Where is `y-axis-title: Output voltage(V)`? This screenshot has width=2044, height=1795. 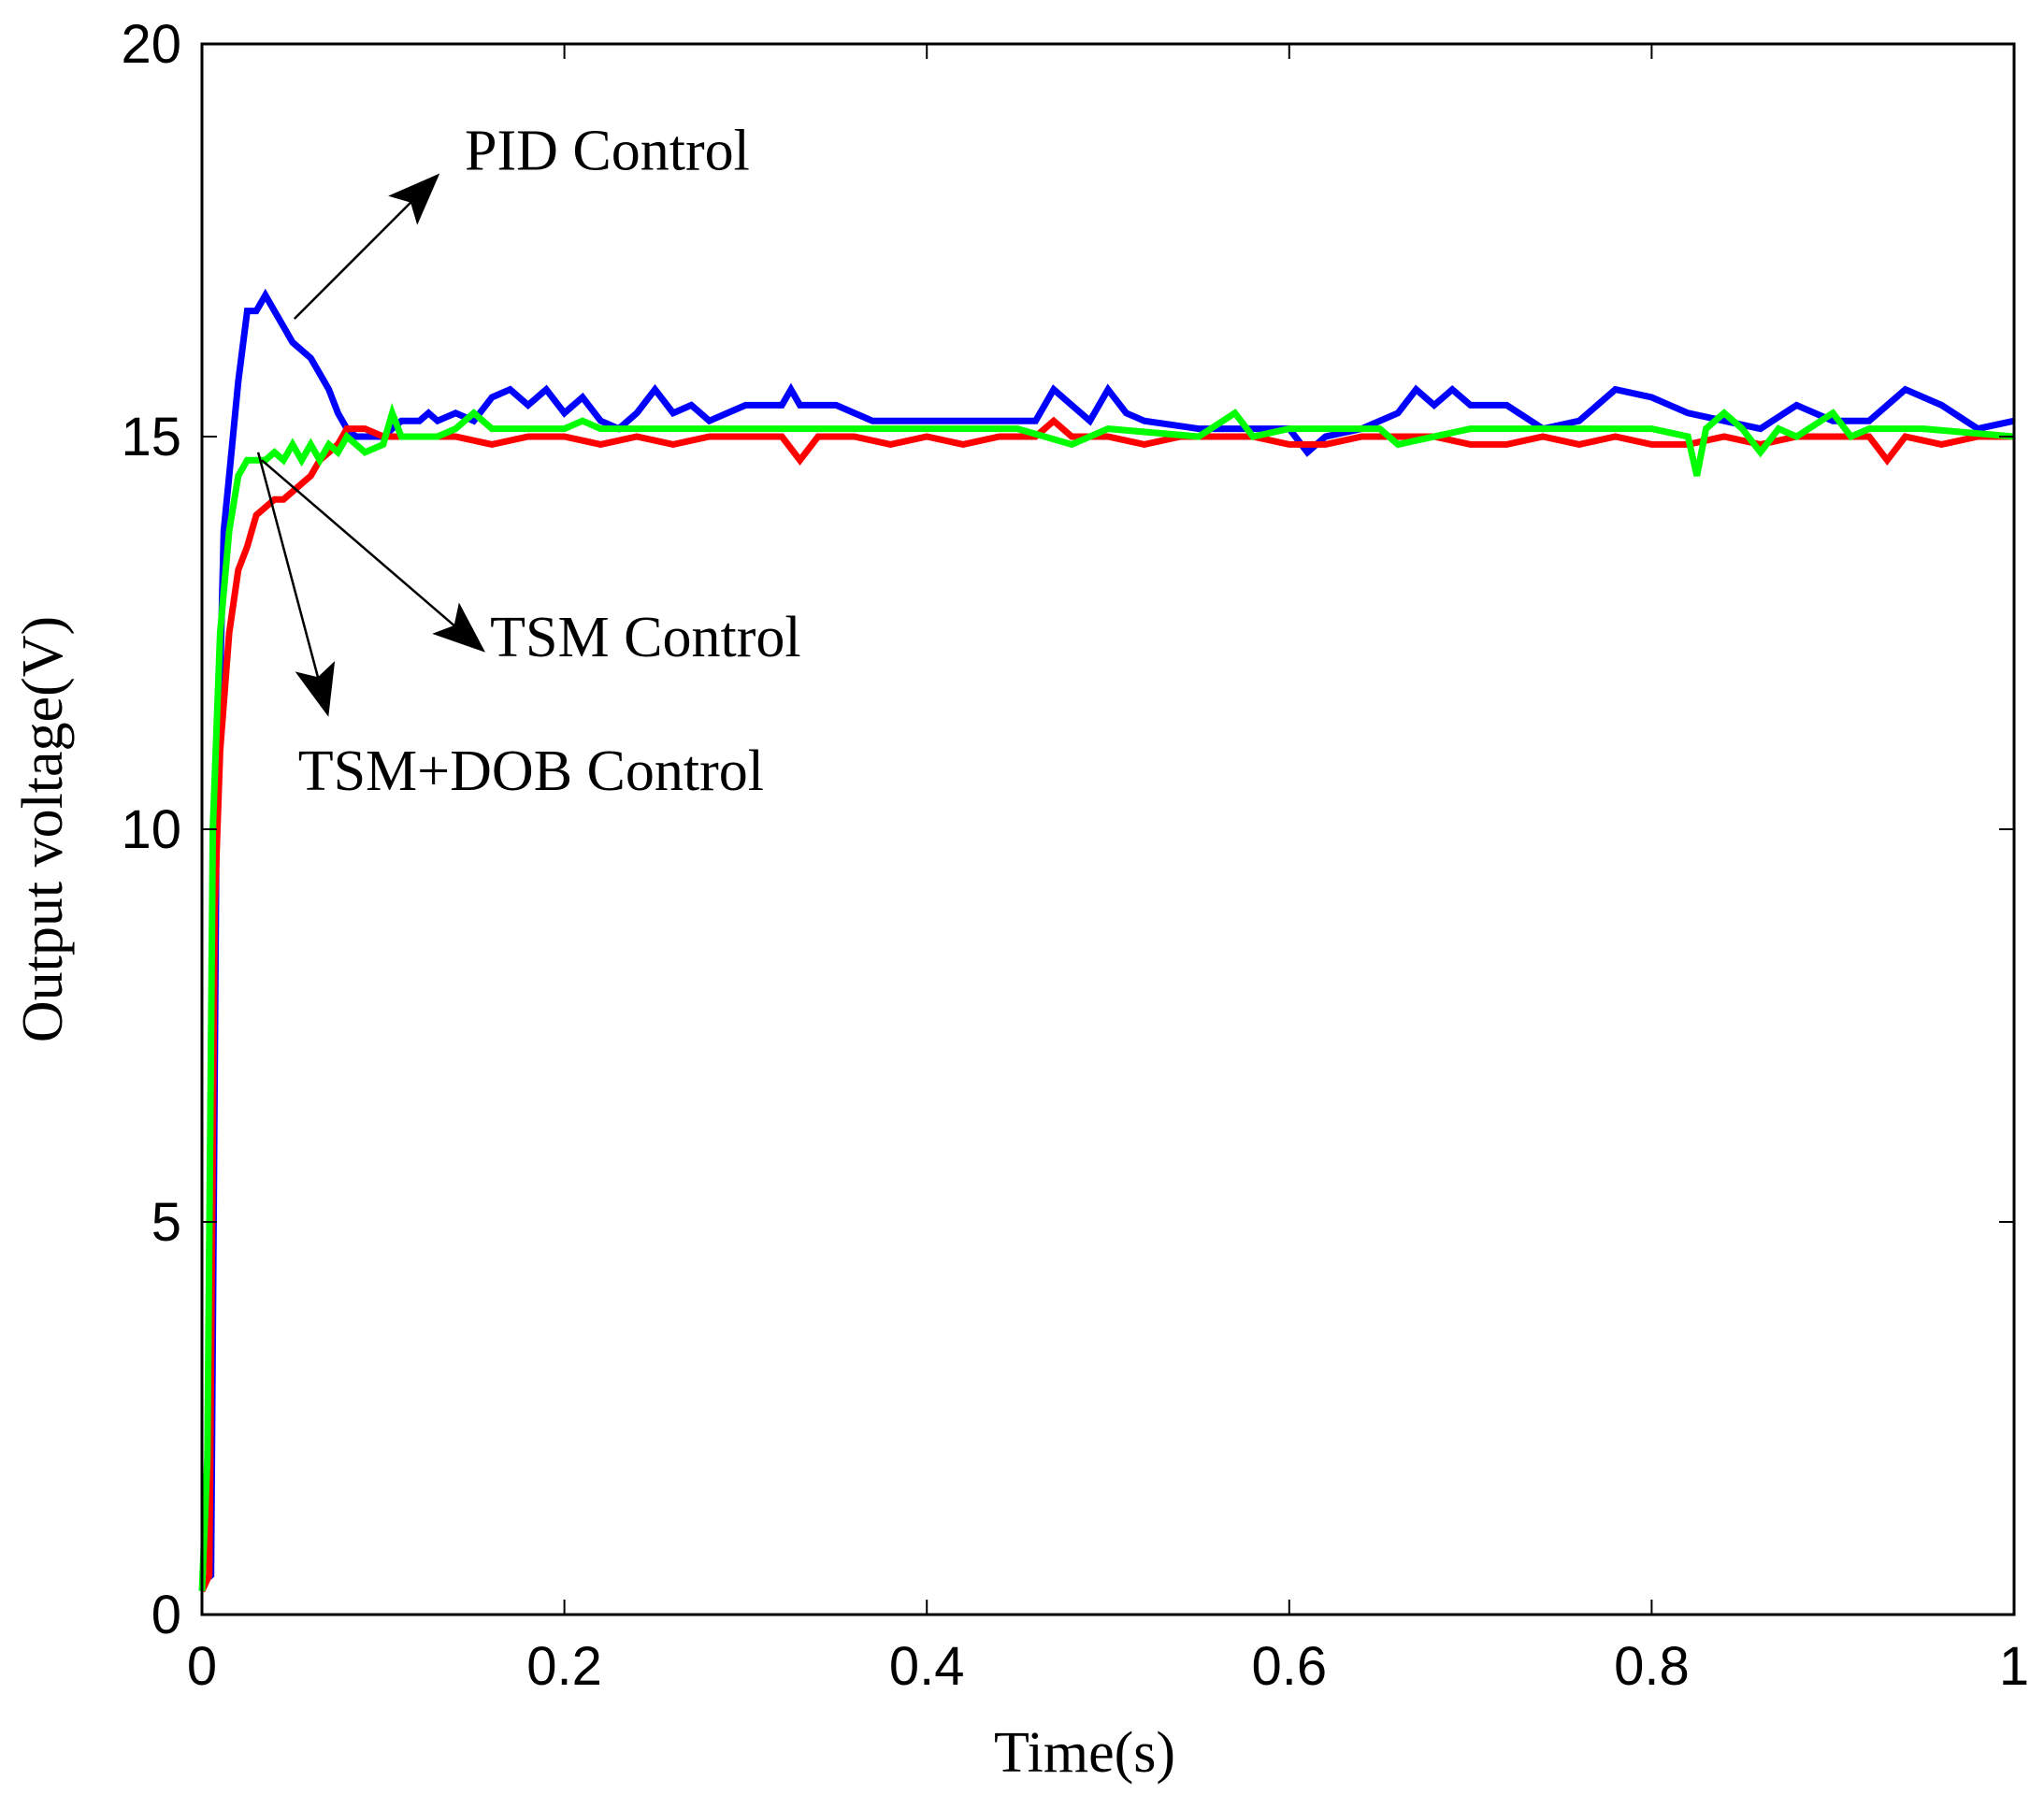 y-axis-title: Output voltage(V) is located at coordinates (43, 829).